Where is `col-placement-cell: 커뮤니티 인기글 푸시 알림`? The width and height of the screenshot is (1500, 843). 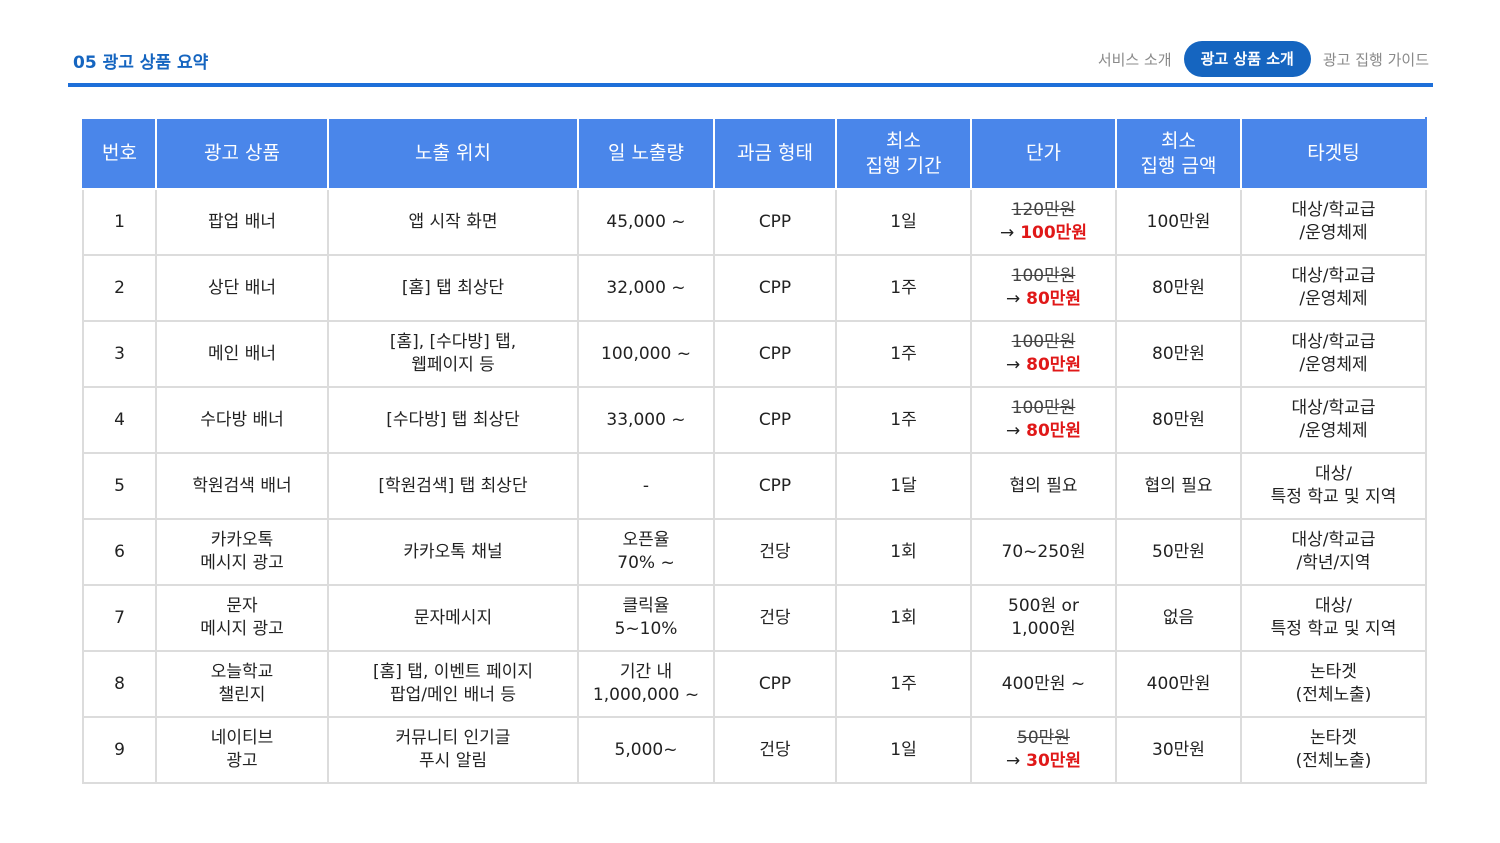
col-placement-cell: 커뮤니티 인기글 푸시 알림 is located at coordinates (453, 750).